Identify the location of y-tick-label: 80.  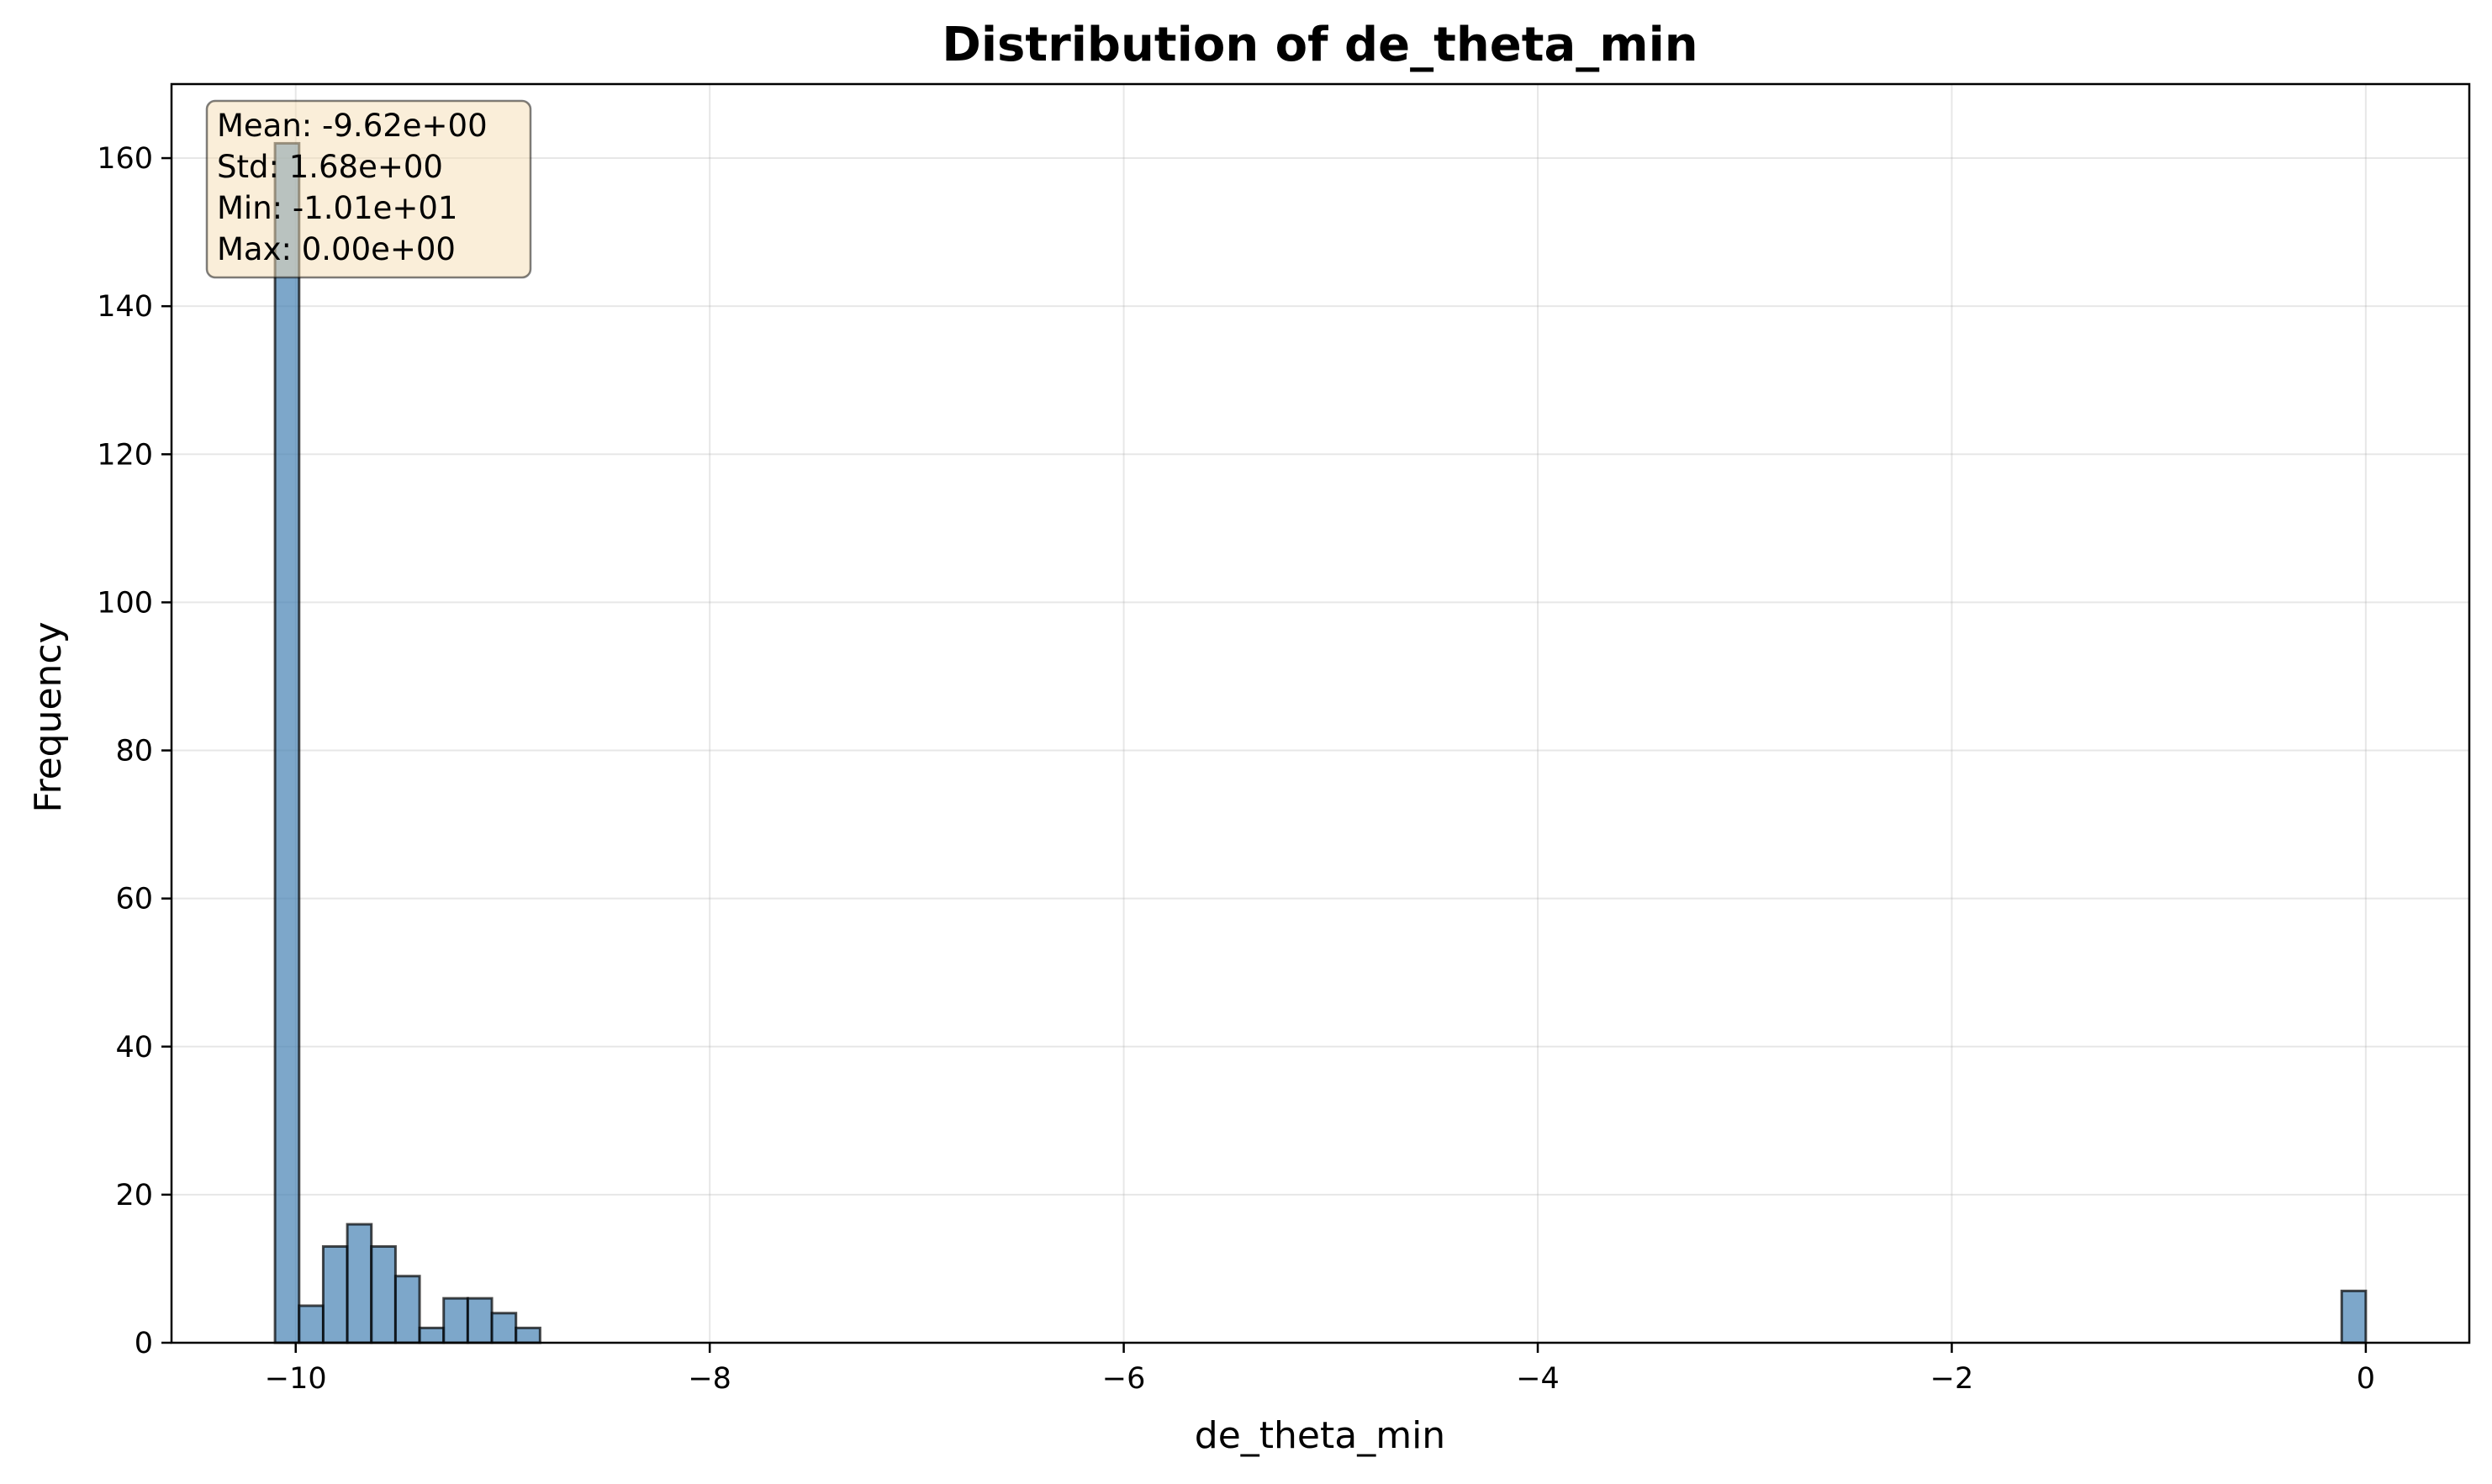
(134, 751).